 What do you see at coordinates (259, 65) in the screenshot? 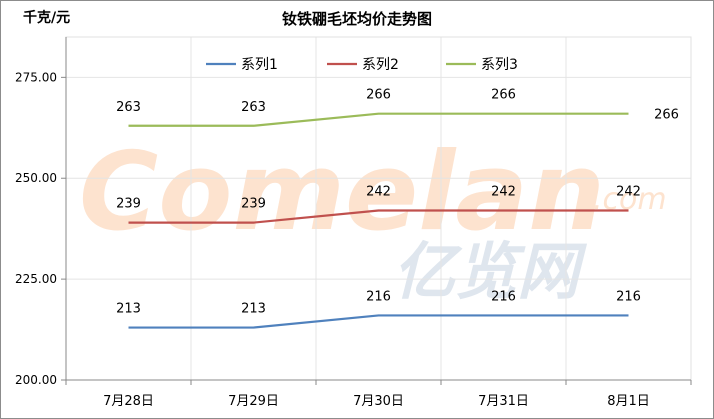
I see `legend-label: 系列1` at bounding box center [259, 65].